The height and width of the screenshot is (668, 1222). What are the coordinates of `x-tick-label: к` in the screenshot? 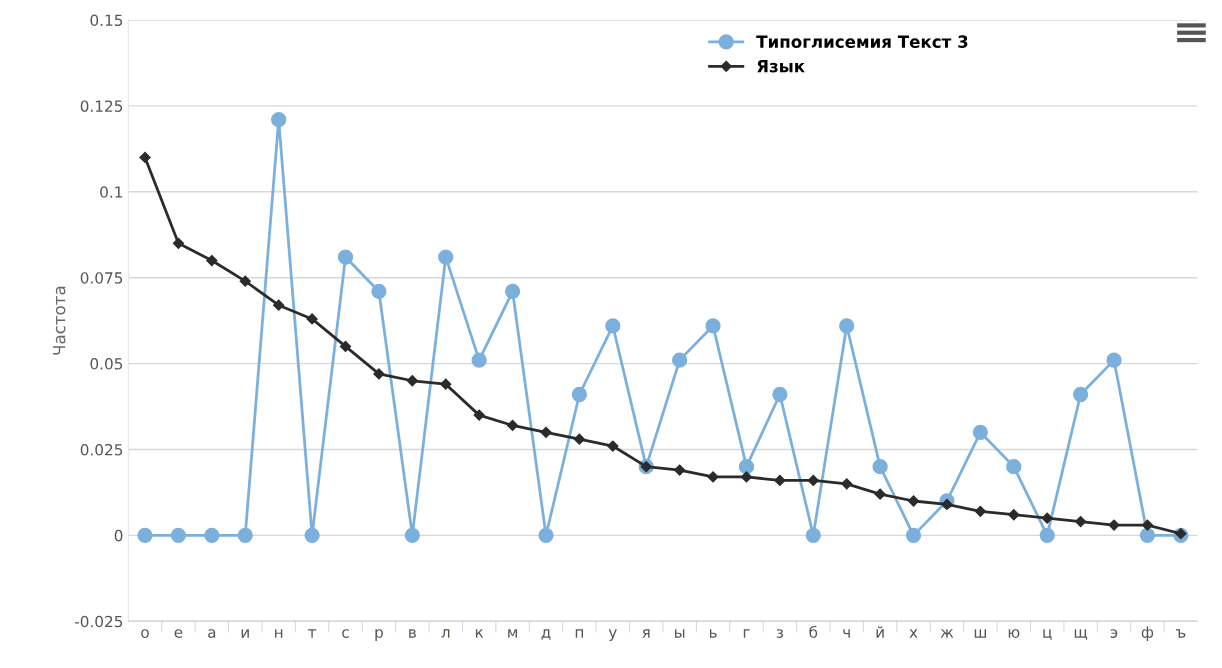 It's located at (479, 633).